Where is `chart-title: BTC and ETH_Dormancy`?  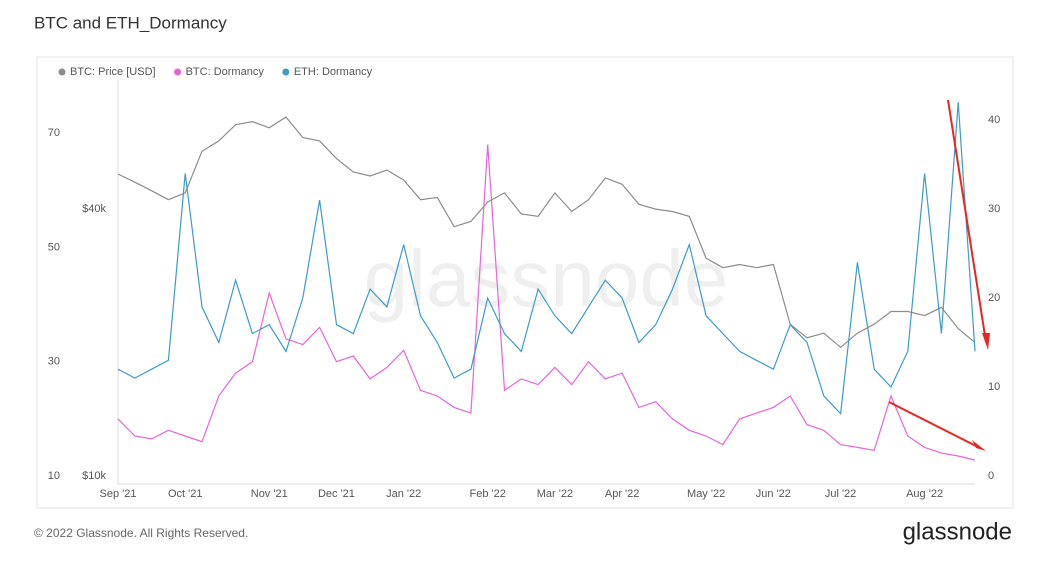 chart-title: BTC and ETH_Dormancy is located at coordinates (130, 22).